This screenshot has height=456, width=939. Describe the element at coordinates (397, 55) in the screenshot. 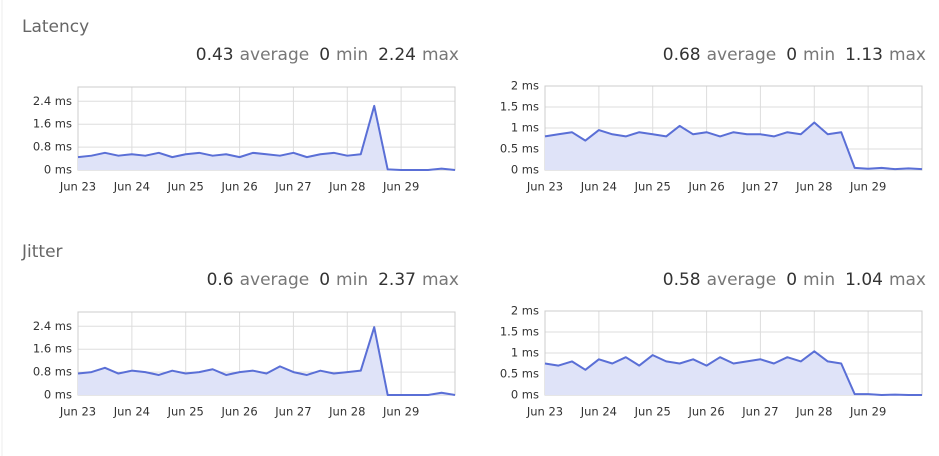

I see `summary-value: 2.24` at that location.